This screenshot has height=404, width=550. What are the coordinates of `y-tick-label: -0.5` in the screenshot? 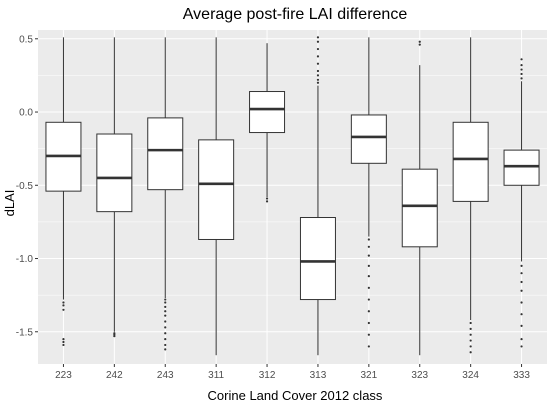 It's located at (25, 186).